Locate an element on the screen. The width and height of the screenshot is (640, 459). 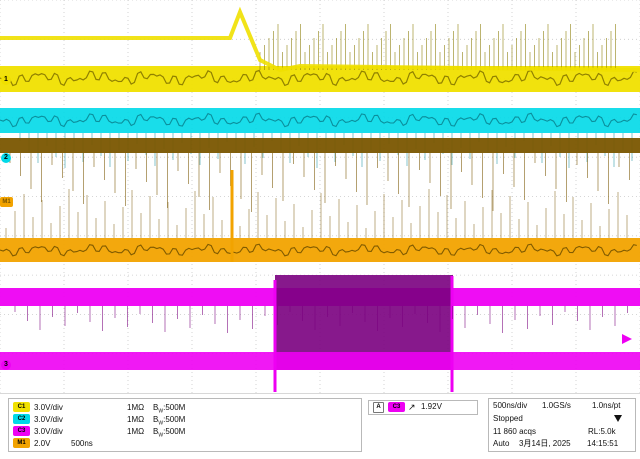
math-1-chip: M1 is located at coordinates (21, 443).